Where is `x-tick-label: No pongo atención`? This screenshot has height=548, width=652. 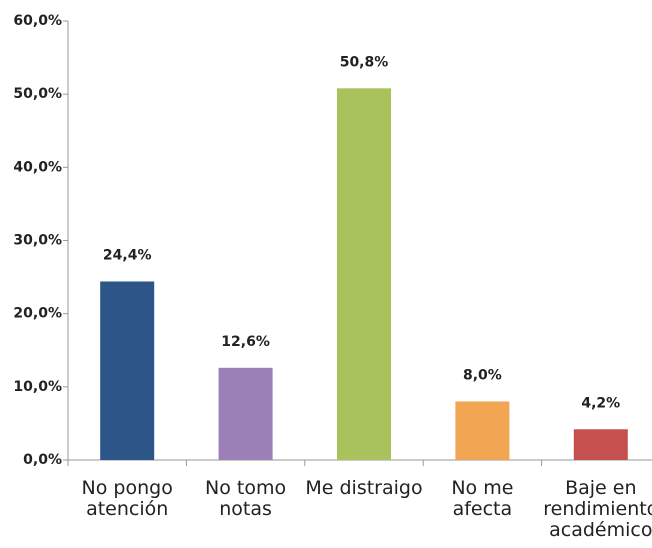
x-tick-label: No pongo atención is located at coordinates (127, 498).